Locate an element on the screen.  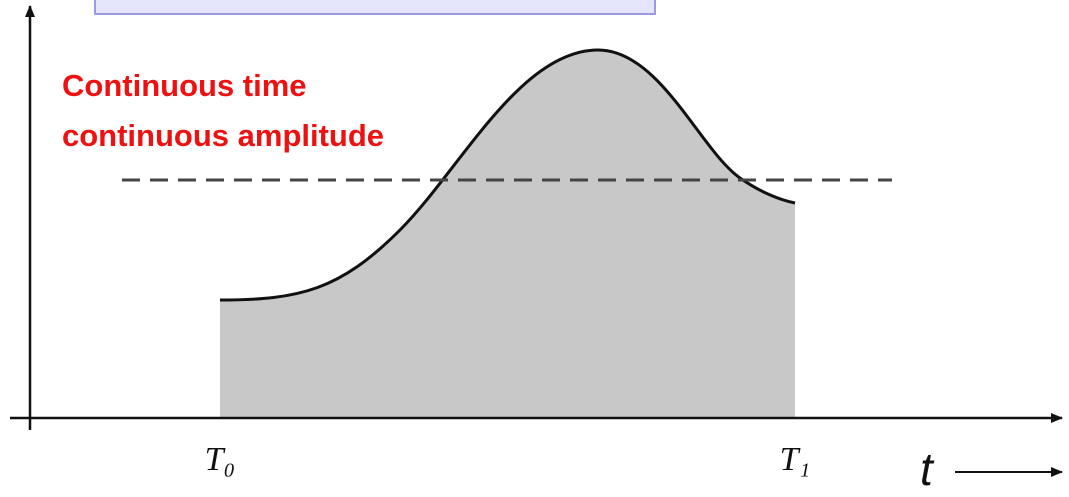
start-label: T₀ is located at coordinates (220, 459).